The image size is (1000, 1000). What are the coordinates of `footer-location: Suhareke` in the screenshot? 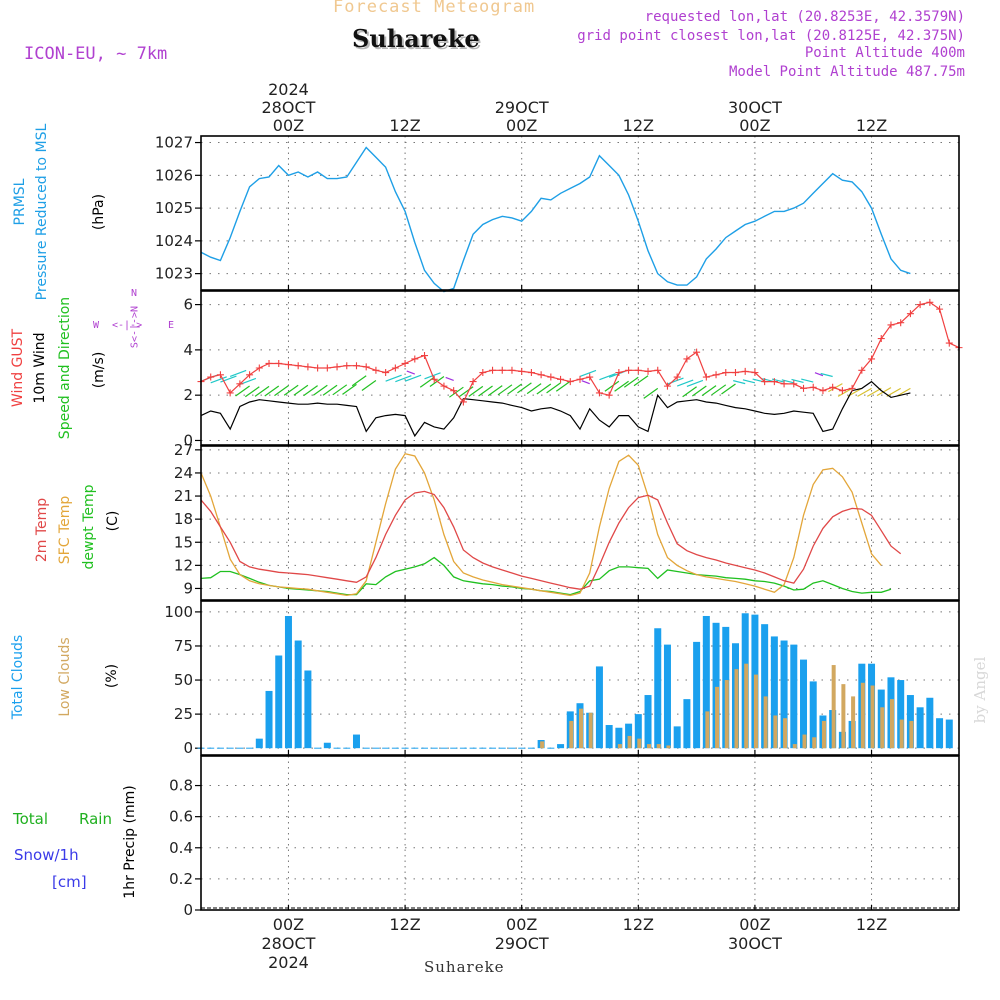 It's located at (464, 967).